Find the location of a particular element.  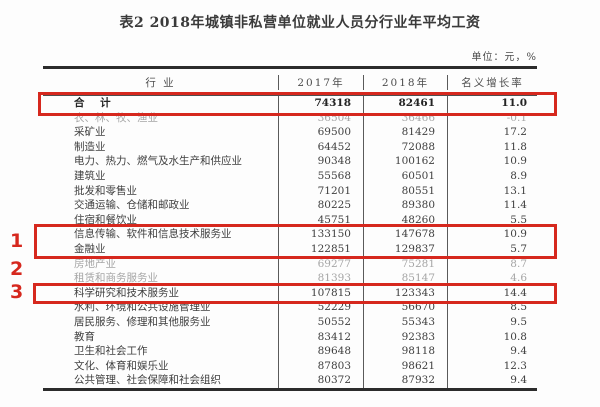

table-row: 科学研究和技术服务业 107815 123343 14.4 is located at coordinates (290, 293).